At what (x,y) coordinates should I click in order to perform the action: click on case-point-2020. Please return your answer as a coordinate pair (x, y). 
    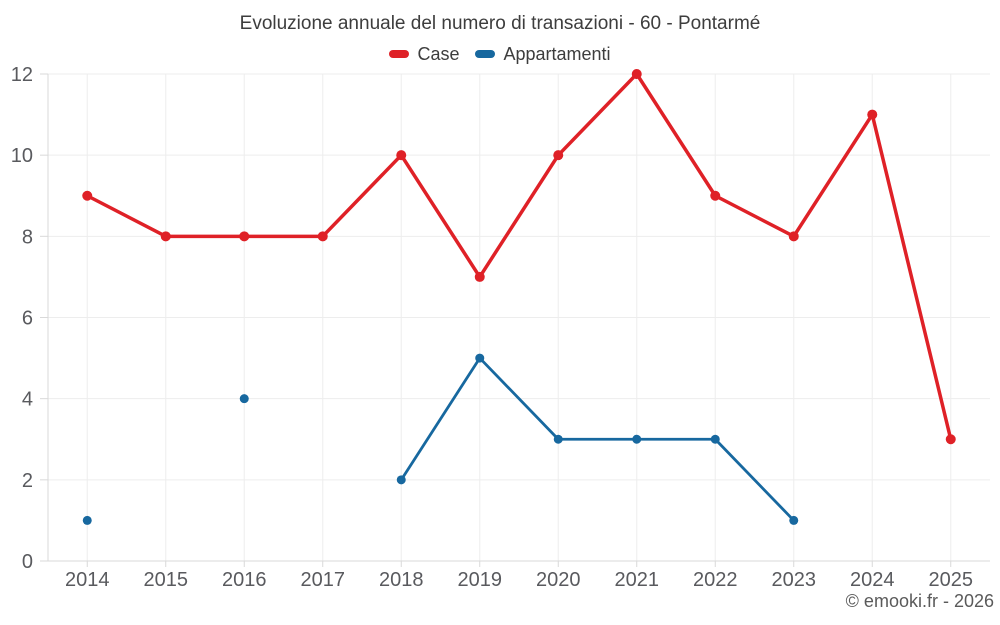
    Looking at the image, I should click on (558, 155).